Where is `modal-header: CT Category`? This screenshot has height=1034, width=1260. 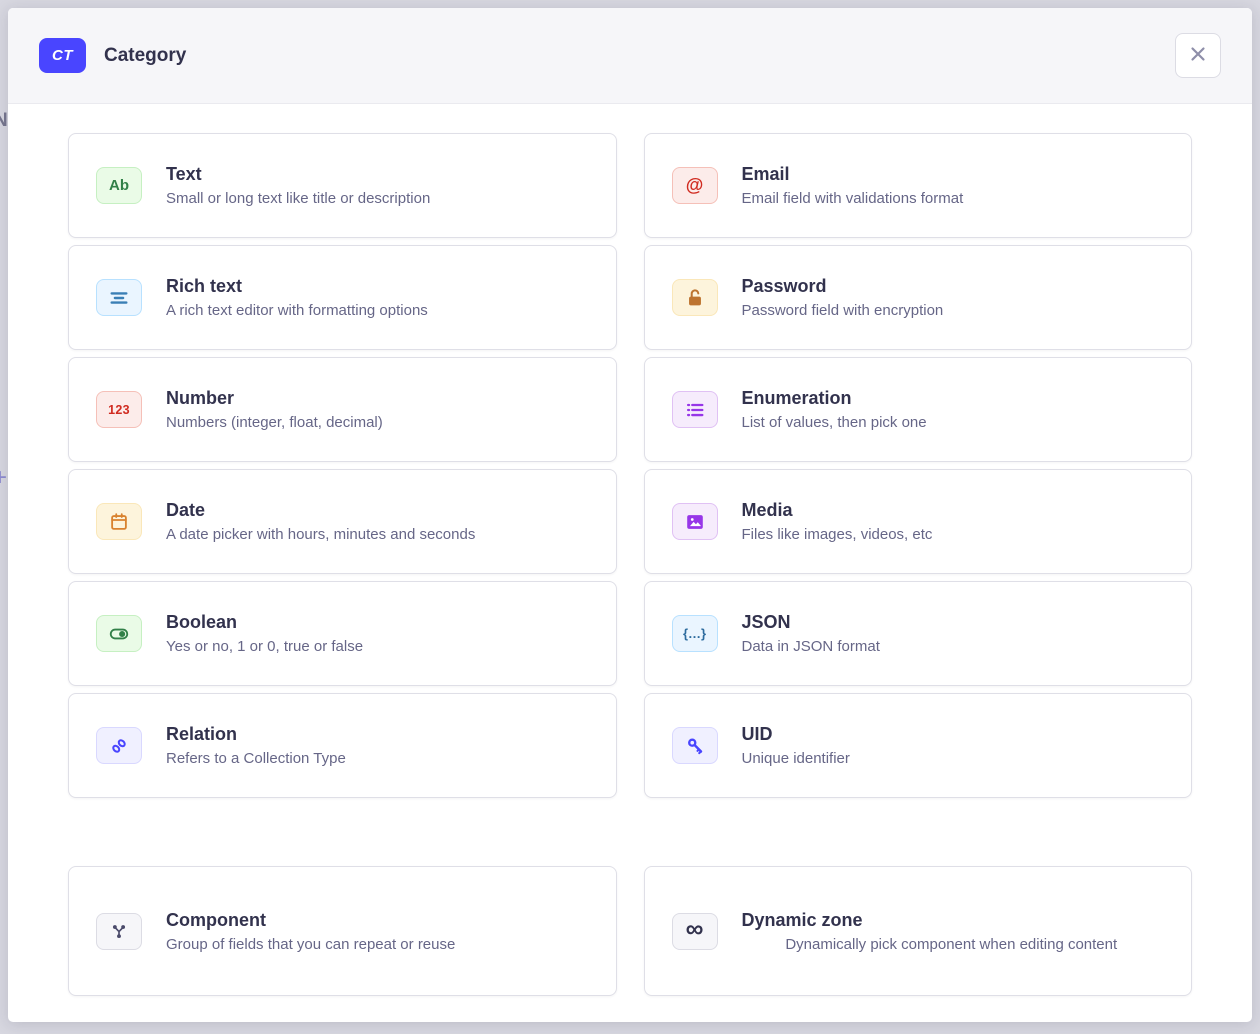
modal-header: CT Category is located at coordinates (630, 56).